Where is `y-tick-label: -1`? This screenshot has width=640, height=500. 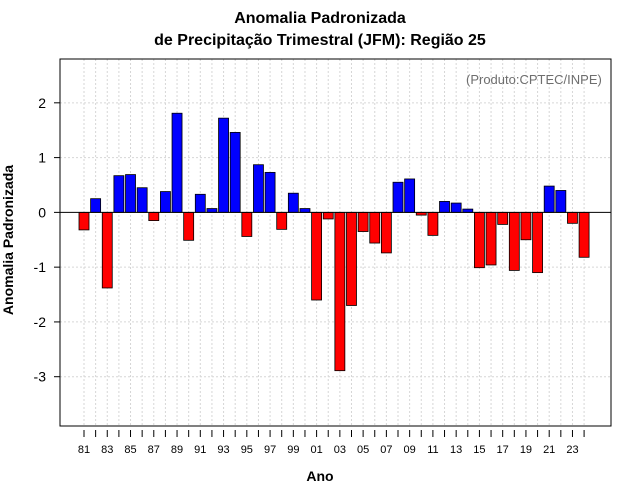
y-tick-label: -1 is located at coordinates (40, 267).